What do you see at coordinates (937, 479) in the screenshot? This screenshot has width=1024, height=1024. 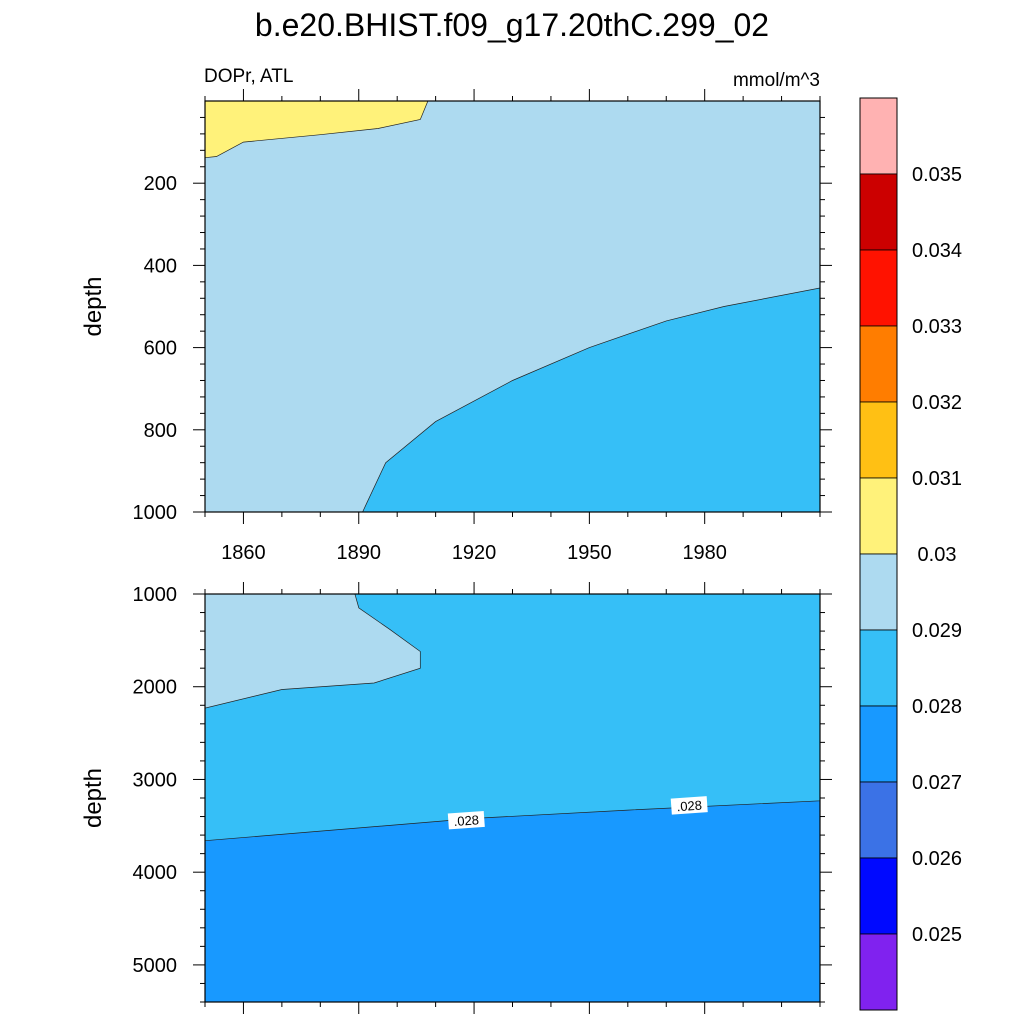 I see `colorbar-label: 0.031` at bounding box center [937, 479].